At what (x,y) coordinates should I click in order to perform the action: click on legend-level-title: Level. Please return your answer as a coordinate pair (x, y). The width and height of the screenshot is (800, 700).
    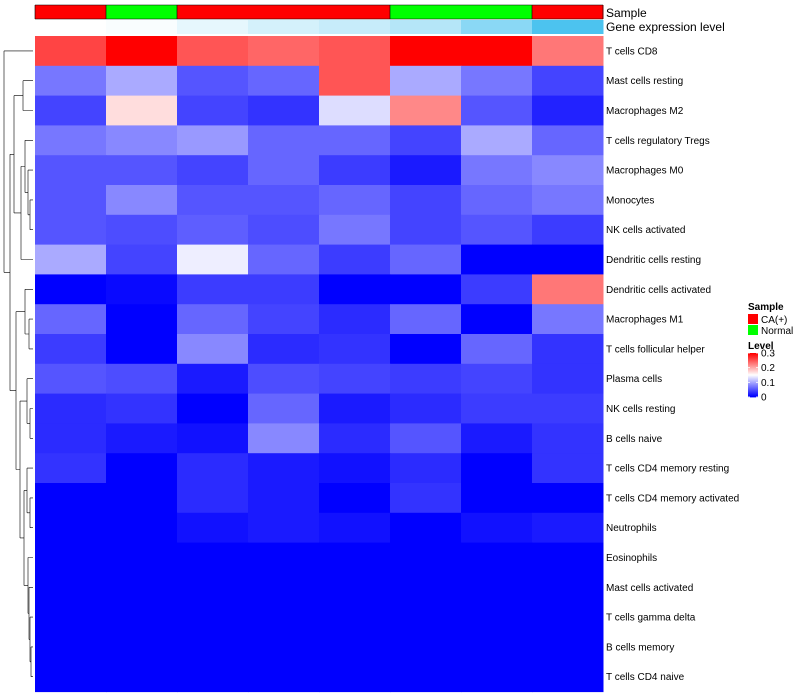
    Looking at the image, I should click on (761, 346).